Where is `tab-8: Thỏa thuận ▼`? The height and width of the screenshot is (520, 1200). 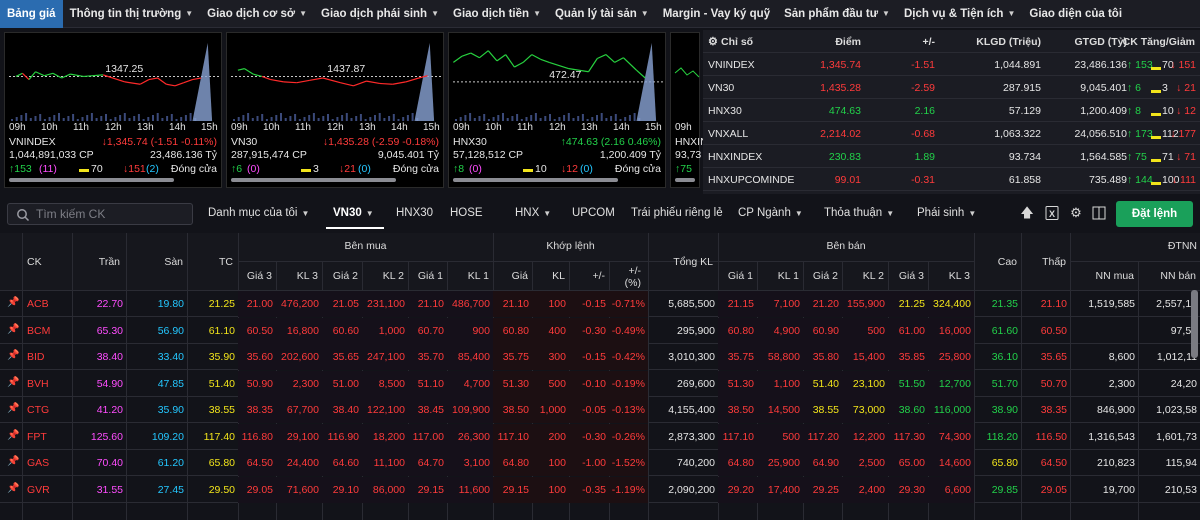
tab-8: Thỏa thuận ▼ is located at coordinates (859, 213).